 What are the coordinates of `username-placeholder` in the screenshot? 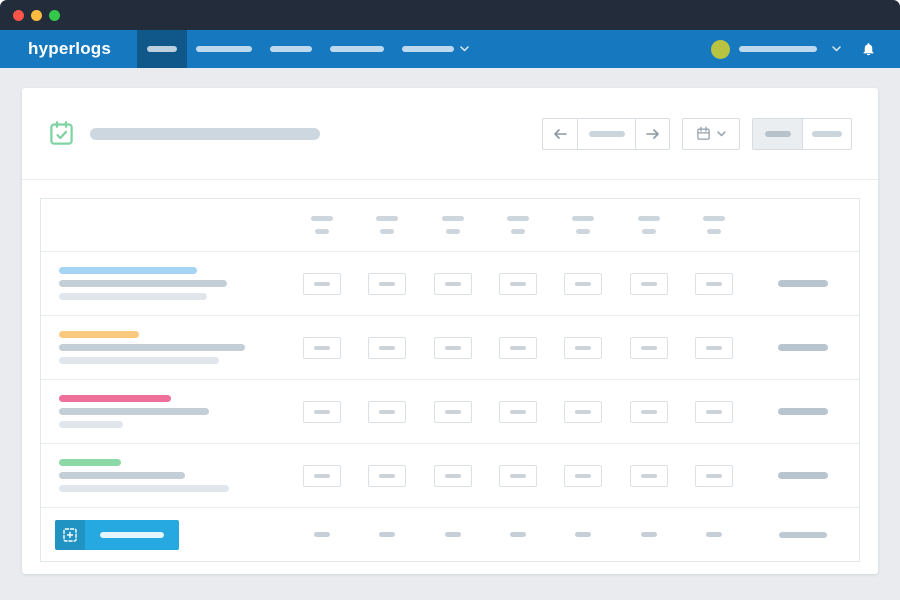 It's located at (778, 49).